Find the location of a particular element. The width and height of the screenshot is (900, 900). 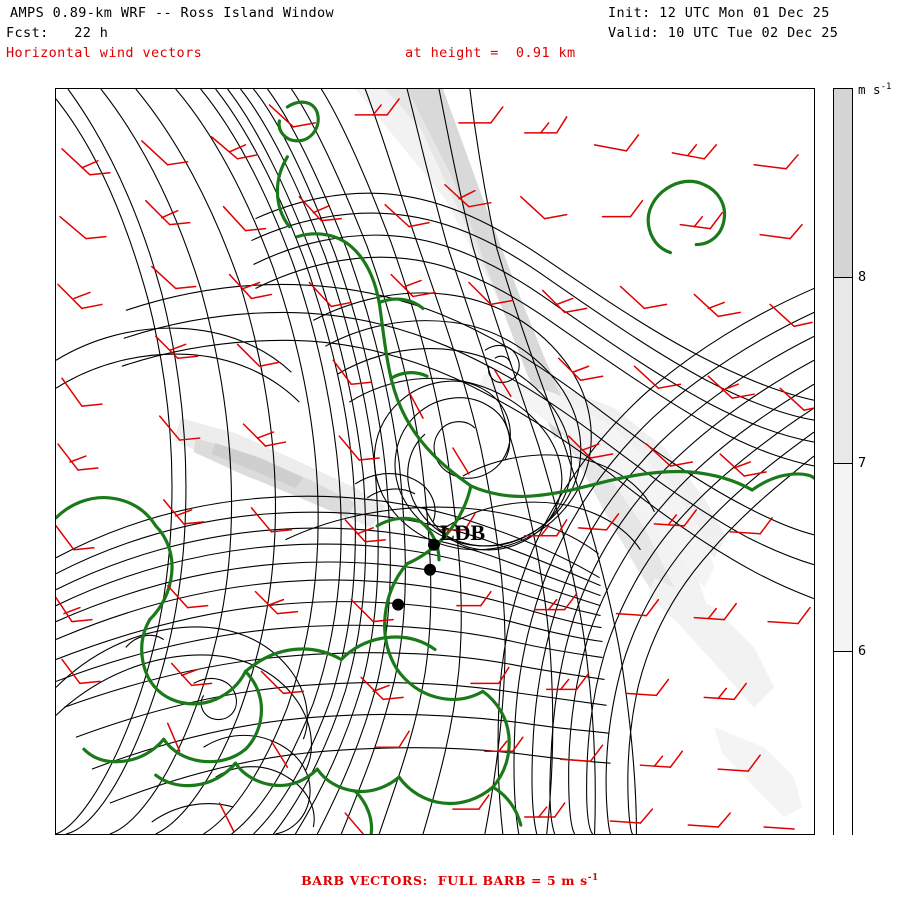

height-label: at height = 0.91 km is located at coordinates (490, 53).